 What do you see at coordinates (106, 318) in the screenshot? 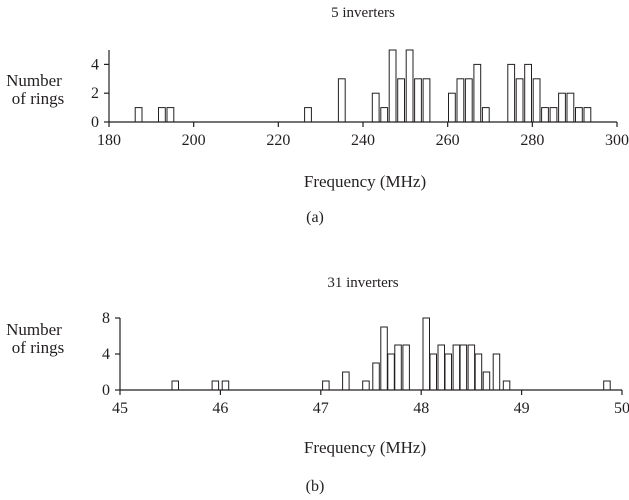
I see `y-tick-label: 8` at bounding box center [106, 318].